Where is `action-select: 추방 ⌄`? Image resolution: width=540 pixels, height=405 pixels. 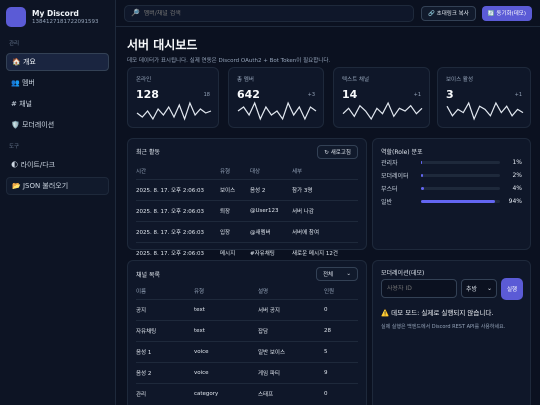 action-select: 추방 ⌄ is located at coordinates (479, 288).